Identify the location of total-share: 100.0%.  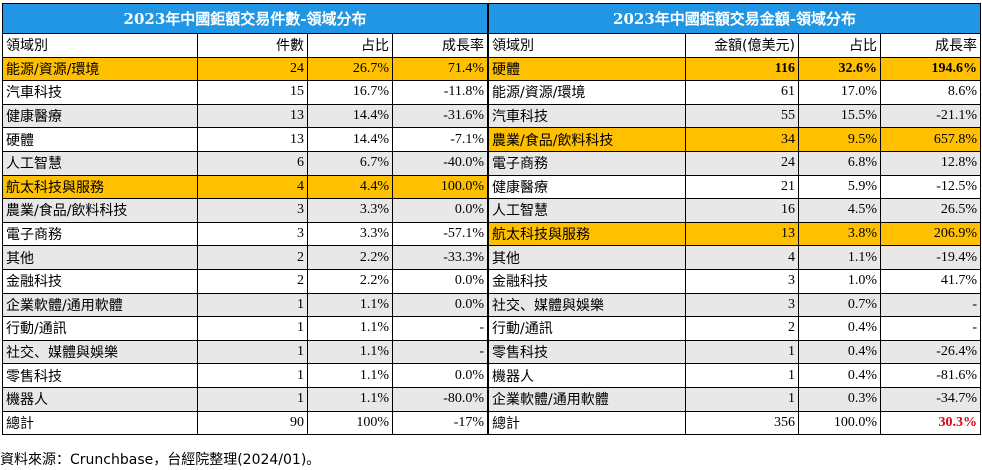
(839, 423).